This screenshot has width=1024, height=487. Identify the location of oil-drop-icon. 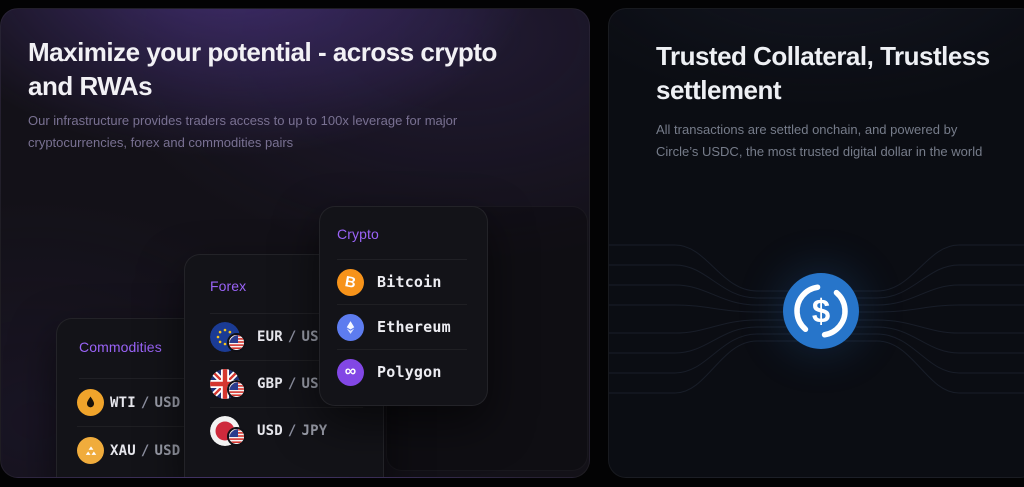
(90, 402).